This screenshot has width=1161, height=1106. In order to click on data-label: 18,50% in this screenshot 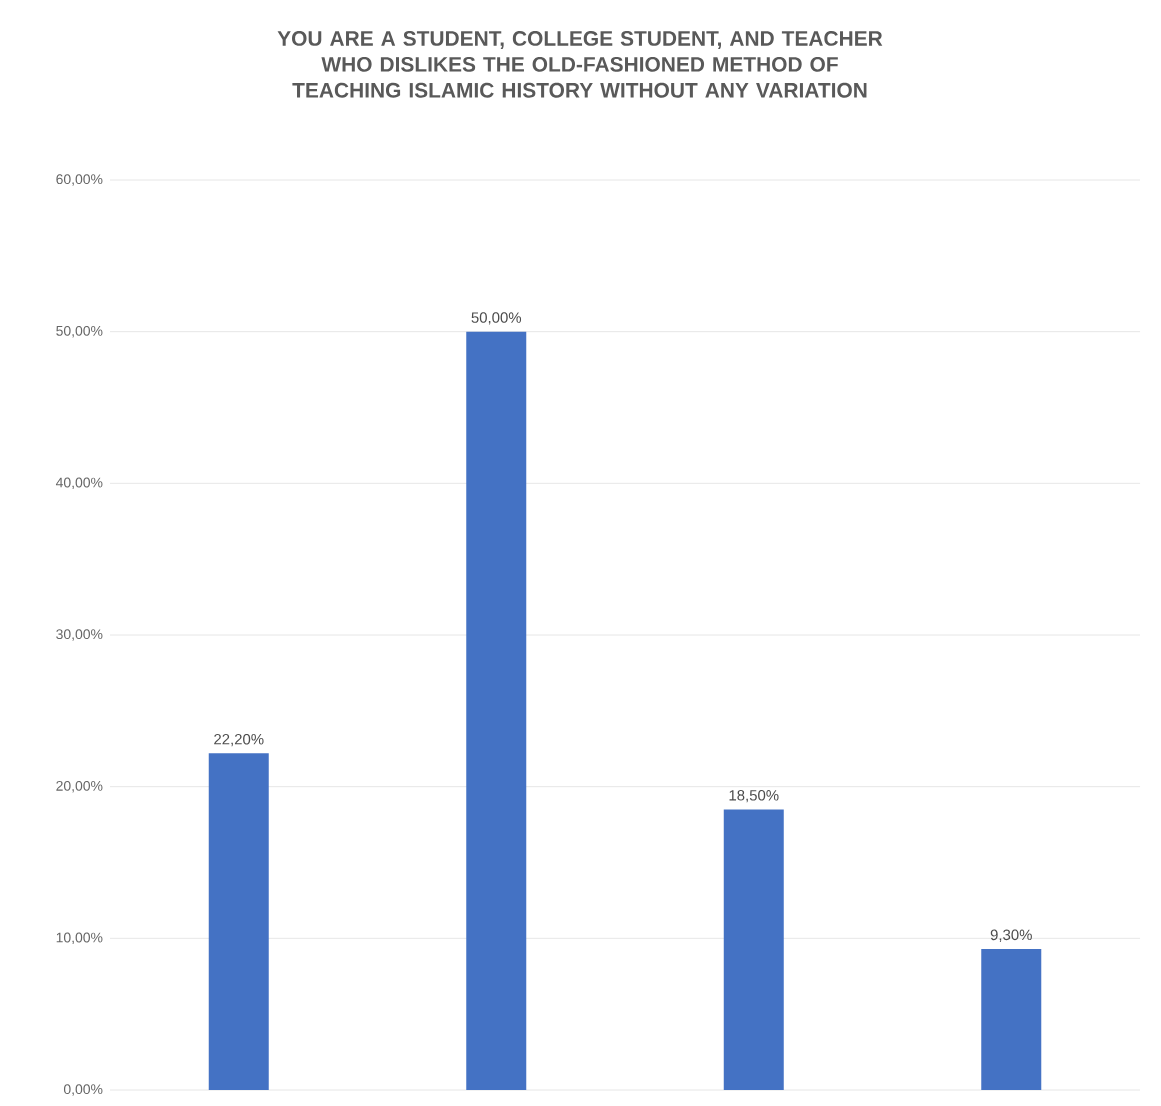, I will do `click(754, 796)`.